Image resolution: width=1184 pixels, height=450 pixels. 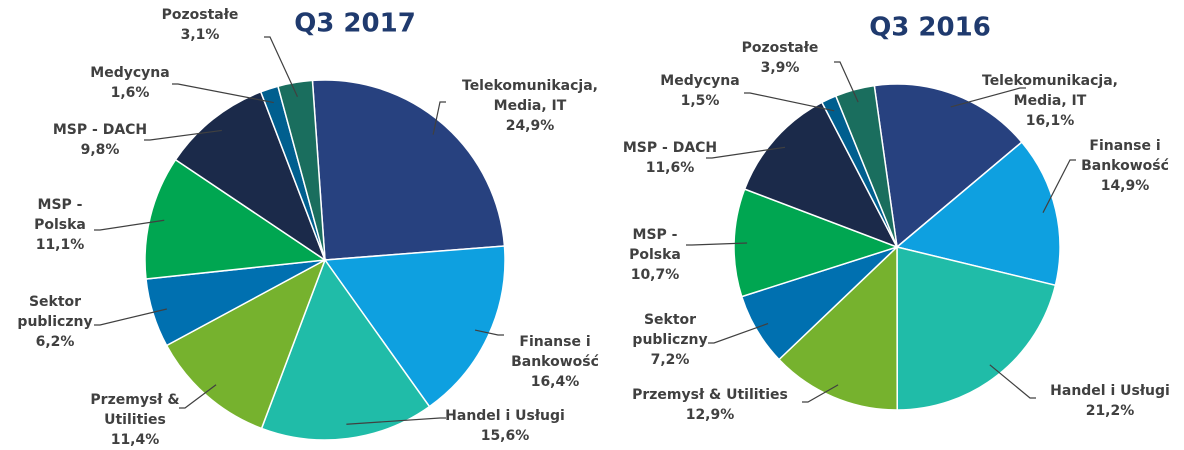 What do you see at coordinates (670, 360) in the screenshot?
I see `value-label: 7,2%` at bounding box center [670, 360].